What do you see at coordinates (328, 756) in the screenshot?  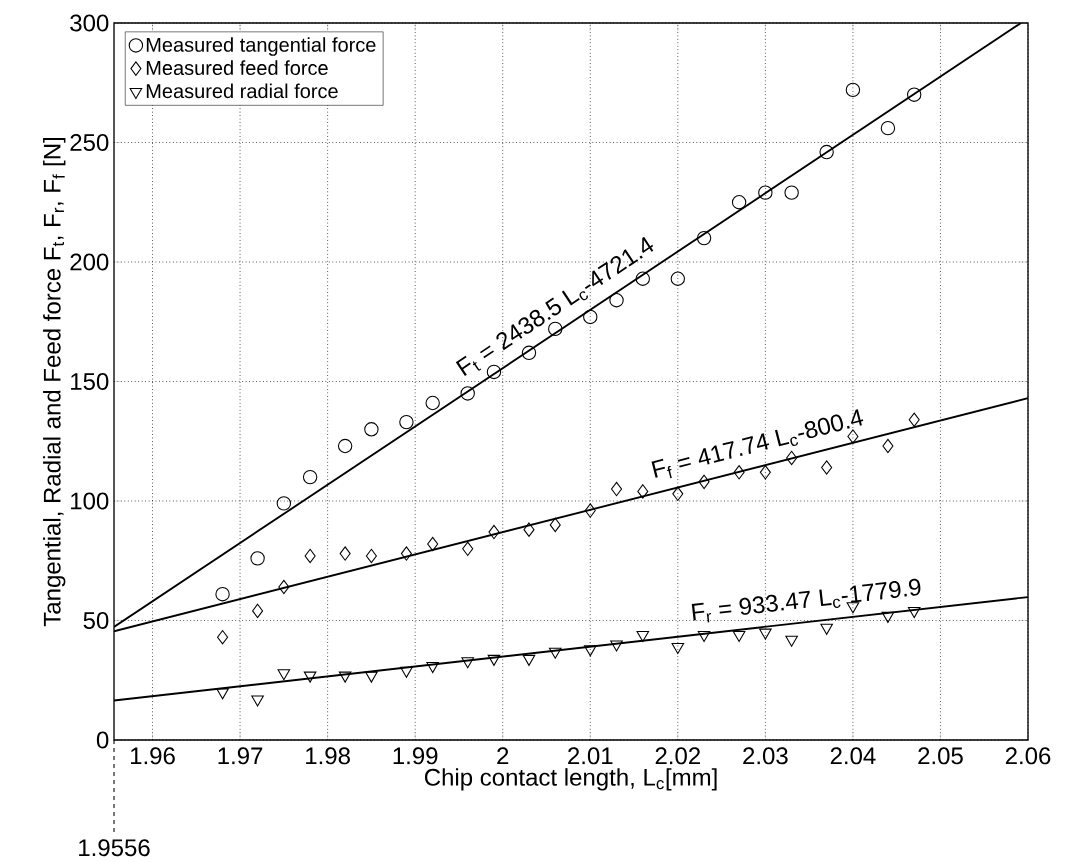 I see `x-tick-label: 1.98` at bounding box center [328, 756].